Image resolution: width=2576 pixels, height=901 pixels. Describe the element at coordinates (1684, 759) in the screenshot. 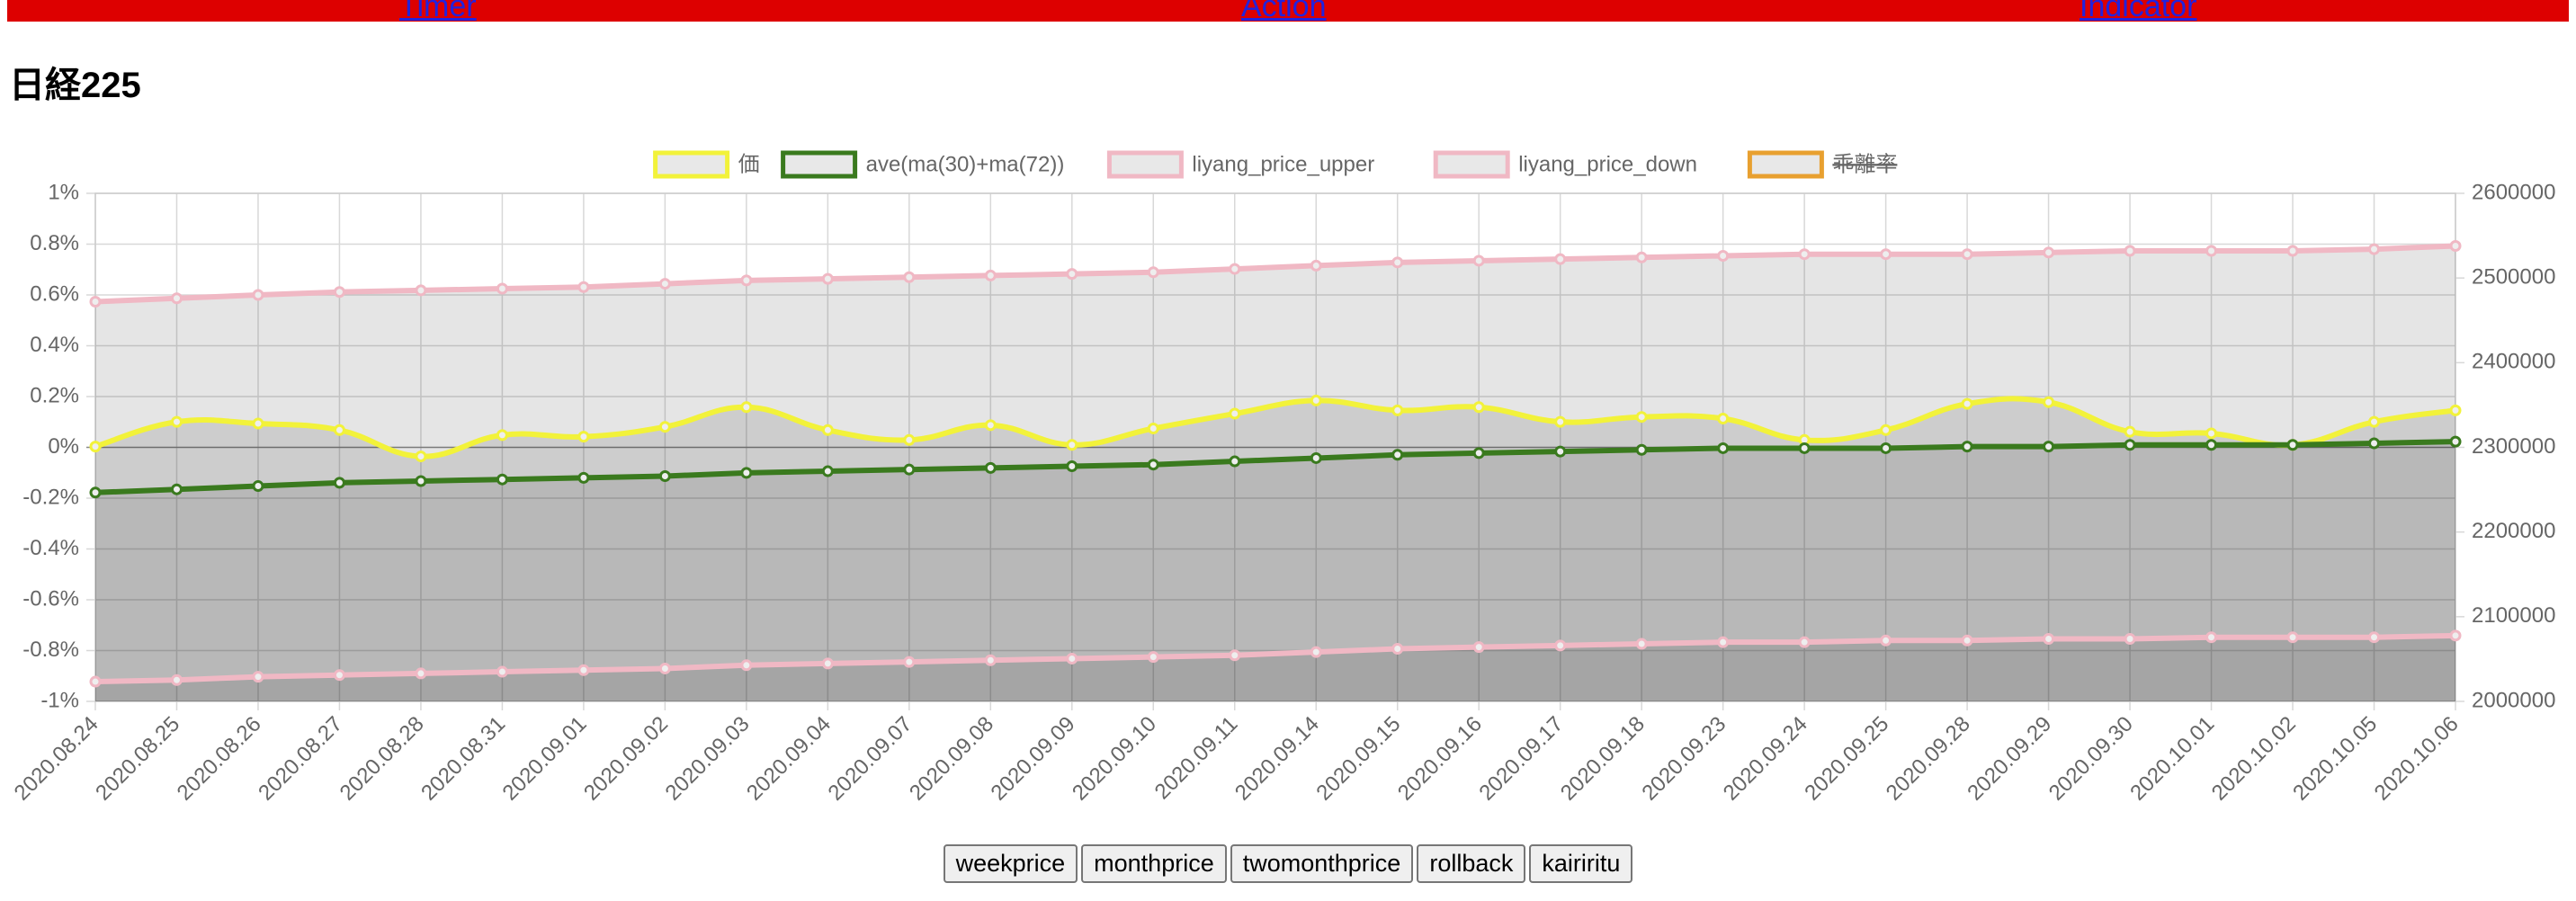

I see `x-tick-label: 2020.09.23` at that location.